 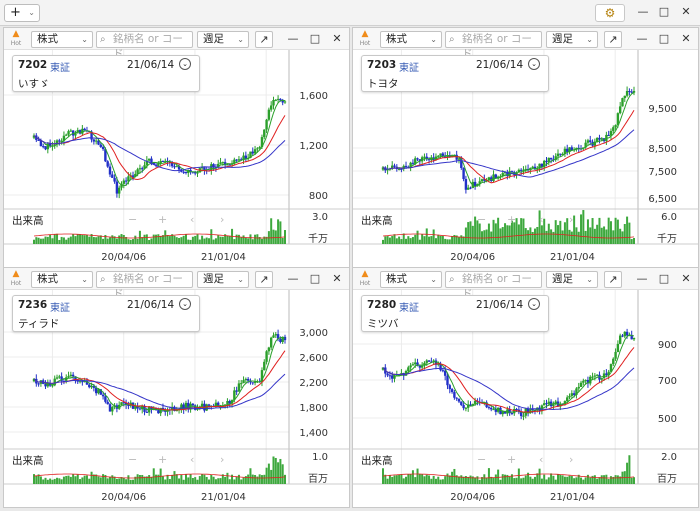 I want to click on chevron-down-icon: ⌄, so click(x=240, y=279).